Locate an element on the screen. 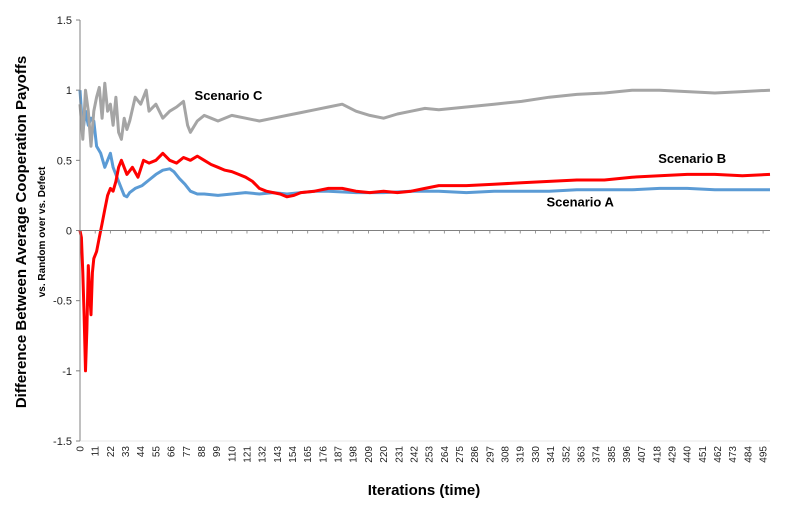 This screenshot has height=507, width=788. x-tick-label: 297 is located at coordinates (490, 454).